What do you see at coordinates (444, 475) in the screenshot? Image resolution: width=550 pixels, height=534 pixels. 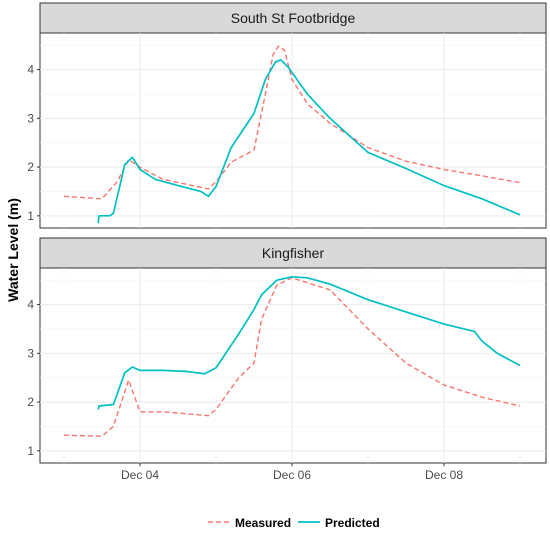 I see `x-tick-label: Dec 08` at bounding box center [444, 475].